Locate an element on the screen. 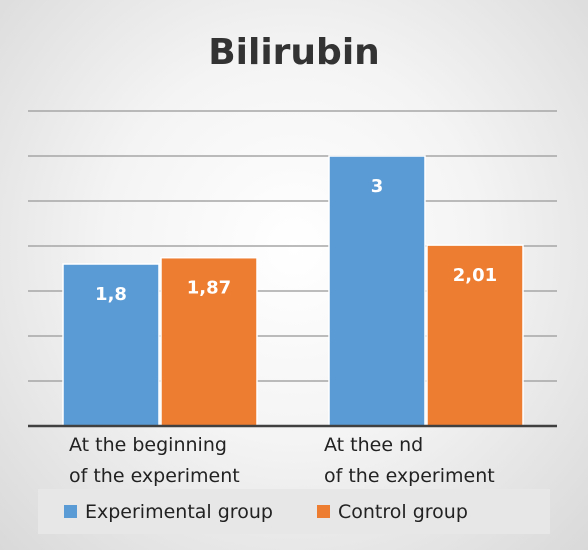  legend: Experimental group Control group is located at coordinates (294, 511).